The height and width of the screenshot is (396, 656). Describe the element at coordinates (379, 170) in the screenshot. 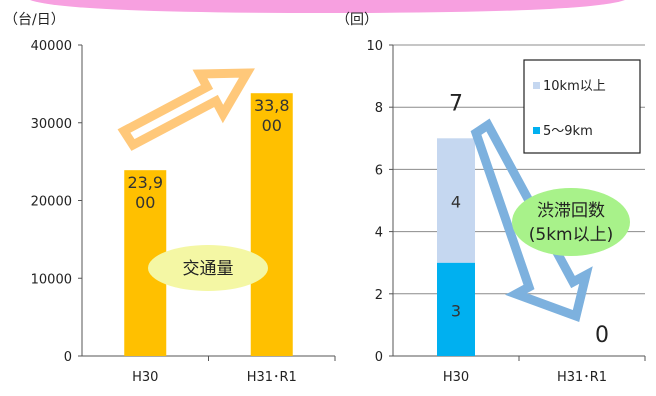

I see `congestion-y-tick-label: 6` at that location.